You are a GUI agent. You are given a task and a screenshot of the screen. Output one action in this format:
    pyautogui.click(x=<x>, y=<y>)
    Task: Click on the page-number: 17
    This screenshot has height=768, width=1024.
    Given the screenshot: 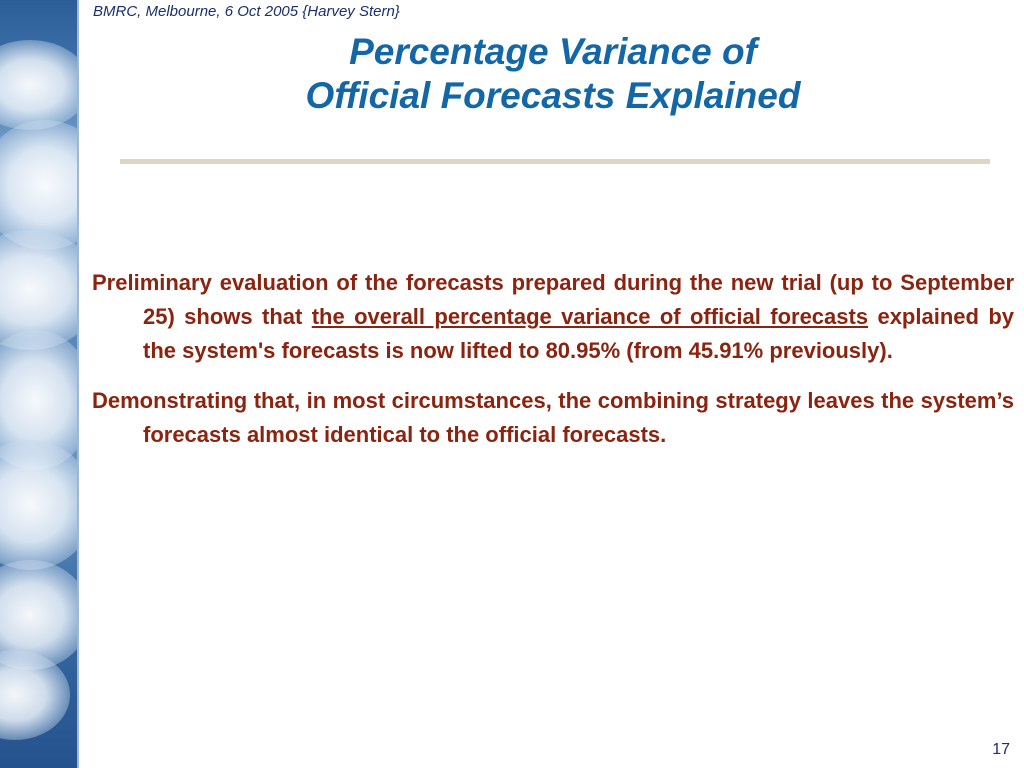 What is the action you would take?
    pyautogui.click(x=1001, y=749)
    